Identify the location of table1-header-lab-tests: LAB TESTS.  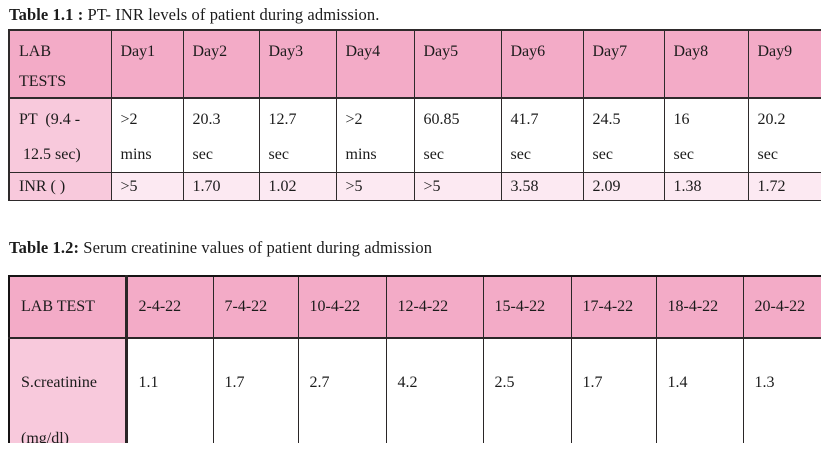
(60, 64).